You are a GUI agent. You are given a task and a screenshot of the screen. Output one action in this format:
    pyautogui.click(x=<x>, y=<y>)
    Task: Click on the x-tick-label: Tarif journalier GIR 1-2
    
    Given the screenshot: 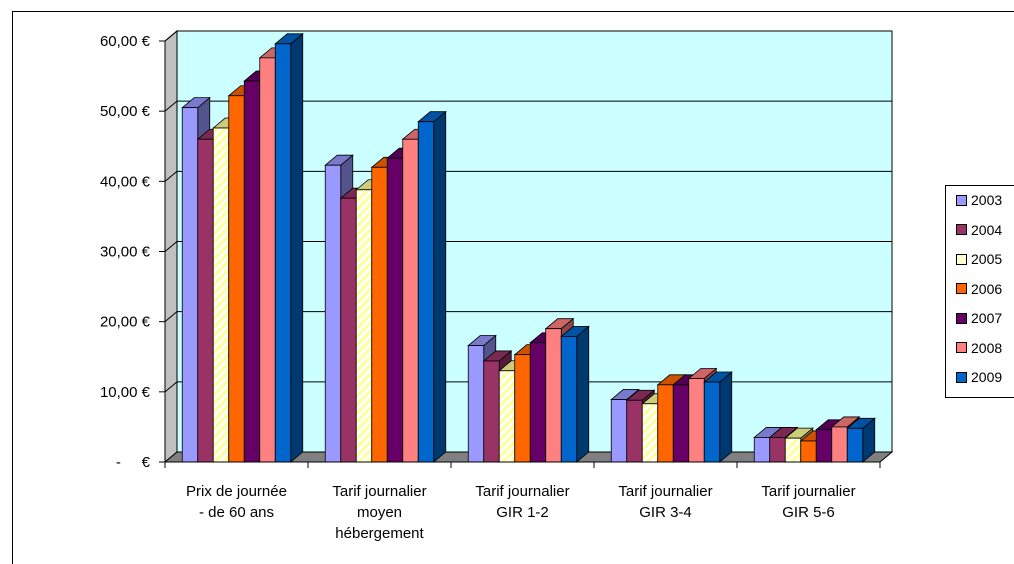 What is the action you would take?
    pyautogui.click(x=522, y=502)
    